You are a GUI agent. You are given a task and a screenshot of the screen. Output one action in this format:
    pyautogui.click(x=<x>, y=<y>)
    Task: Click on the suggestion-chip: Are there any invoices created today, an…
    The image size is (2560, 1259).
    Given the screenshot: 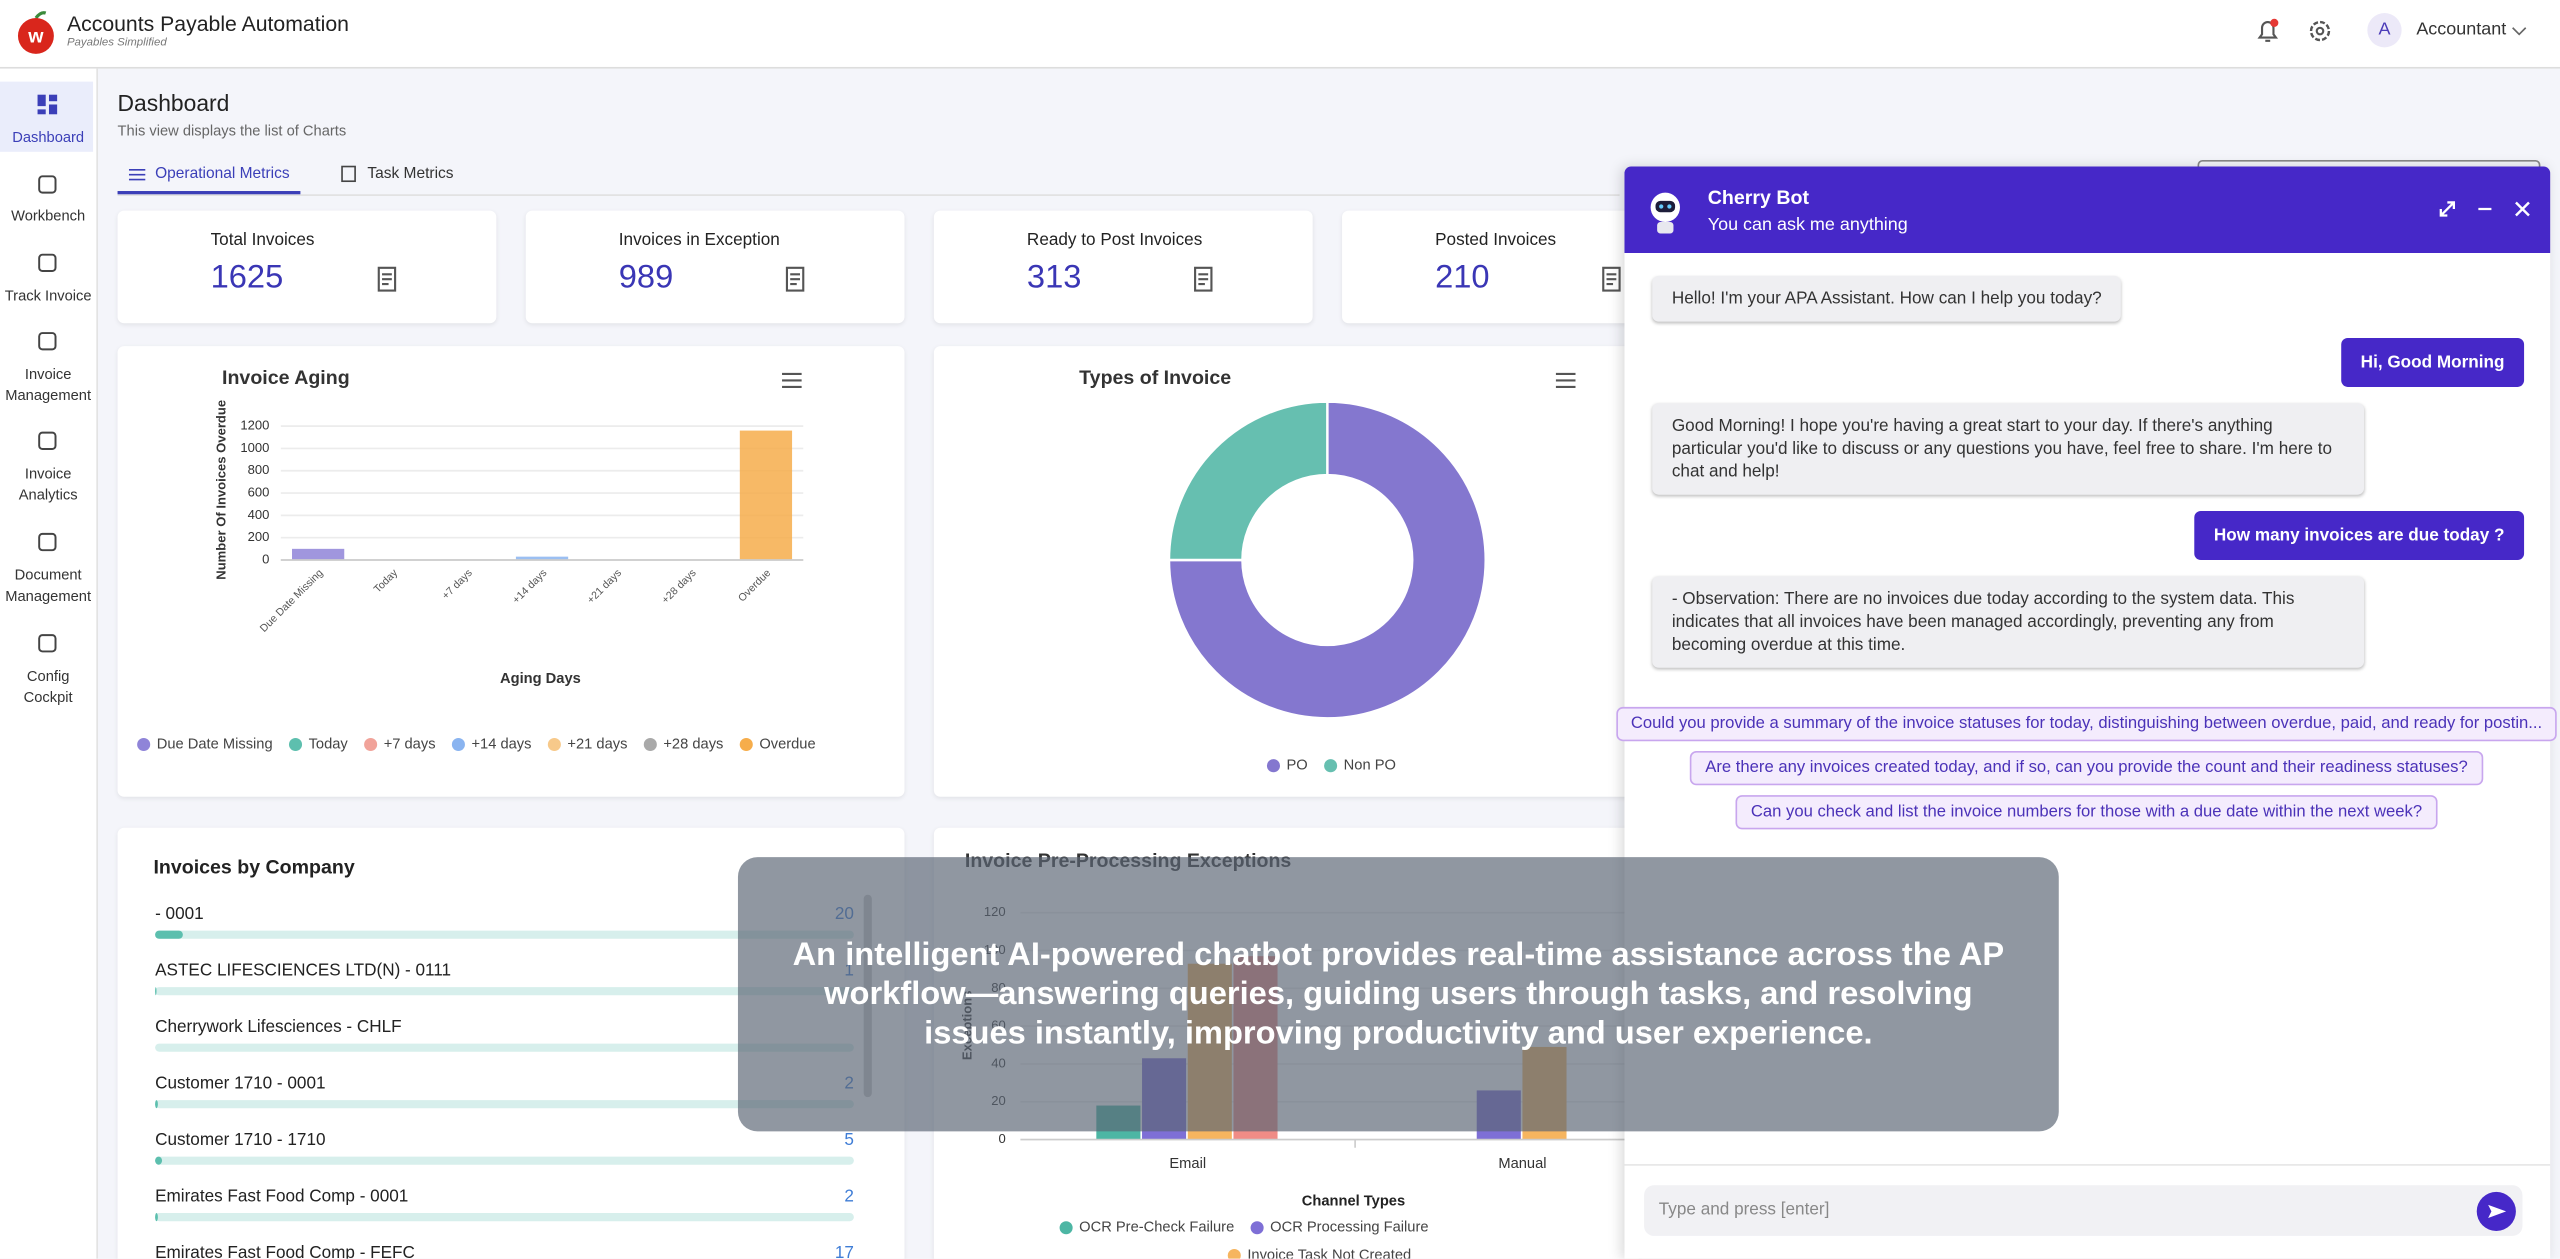 What is the action you would take?
    pyautogui.click(x=2086, y=768)
    